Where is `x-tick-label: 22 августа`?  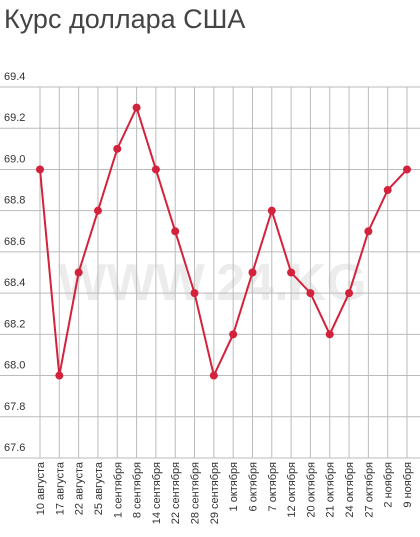
x-tick-label: 22 августа is located at coordinates (80, 488).